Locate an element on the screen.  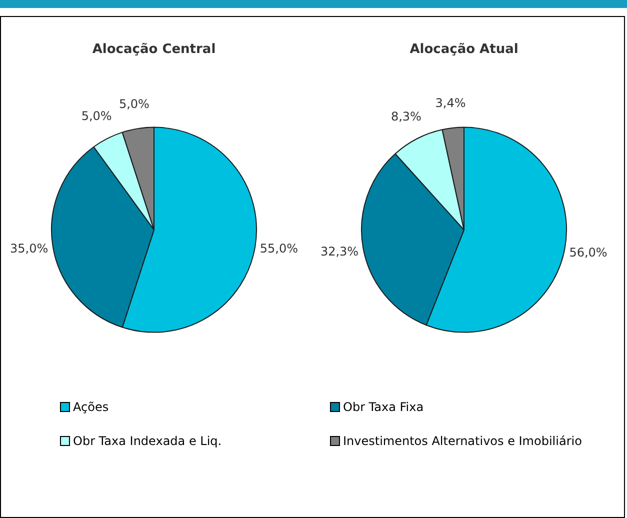
data-label: 32,3% is located at coordinates (339, 251).